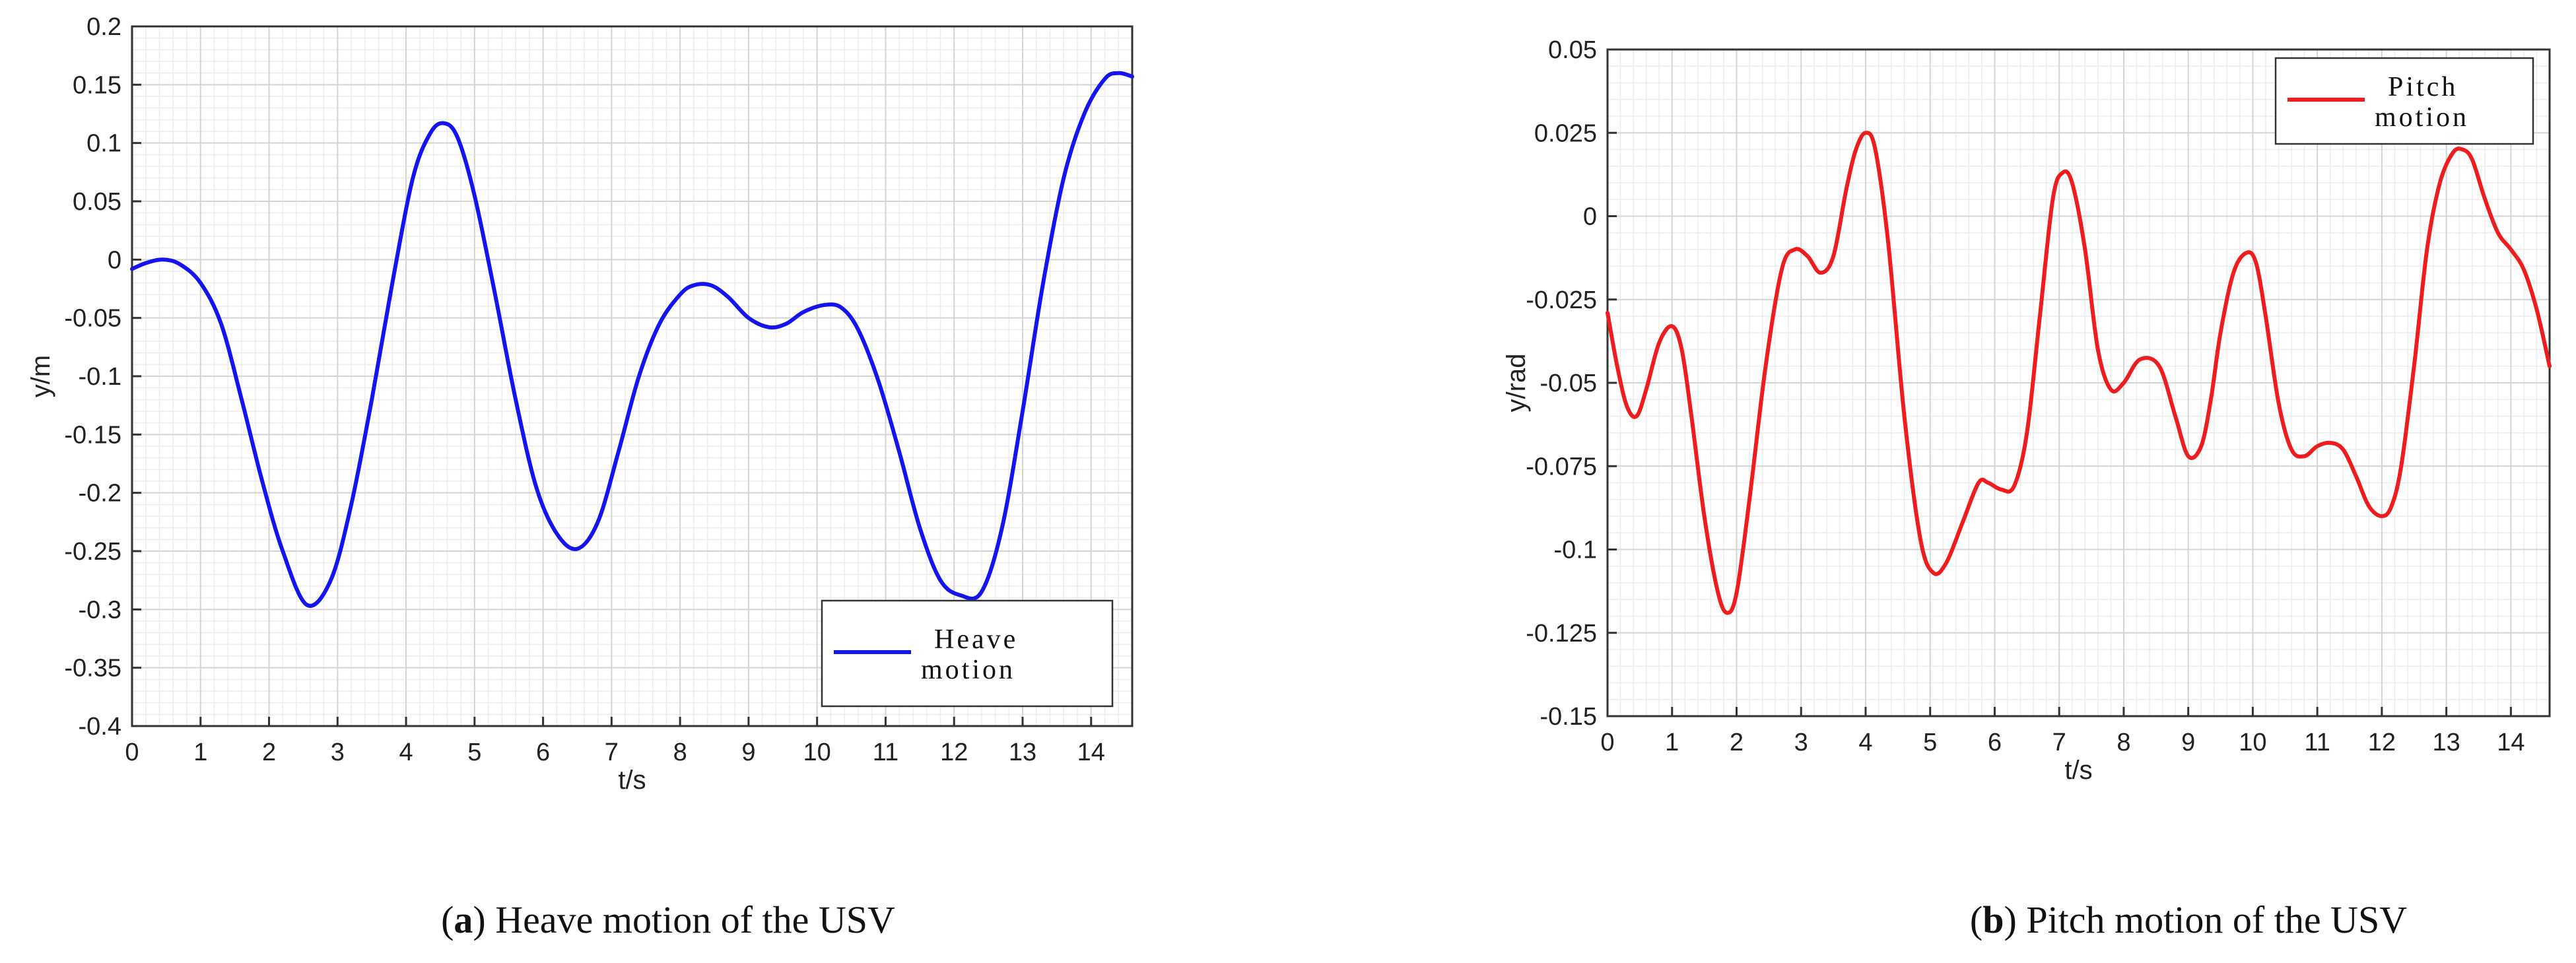 This screenshot has width=2576, height=963. I want to click on y-tick-label: 0.15, so click(97, 85).